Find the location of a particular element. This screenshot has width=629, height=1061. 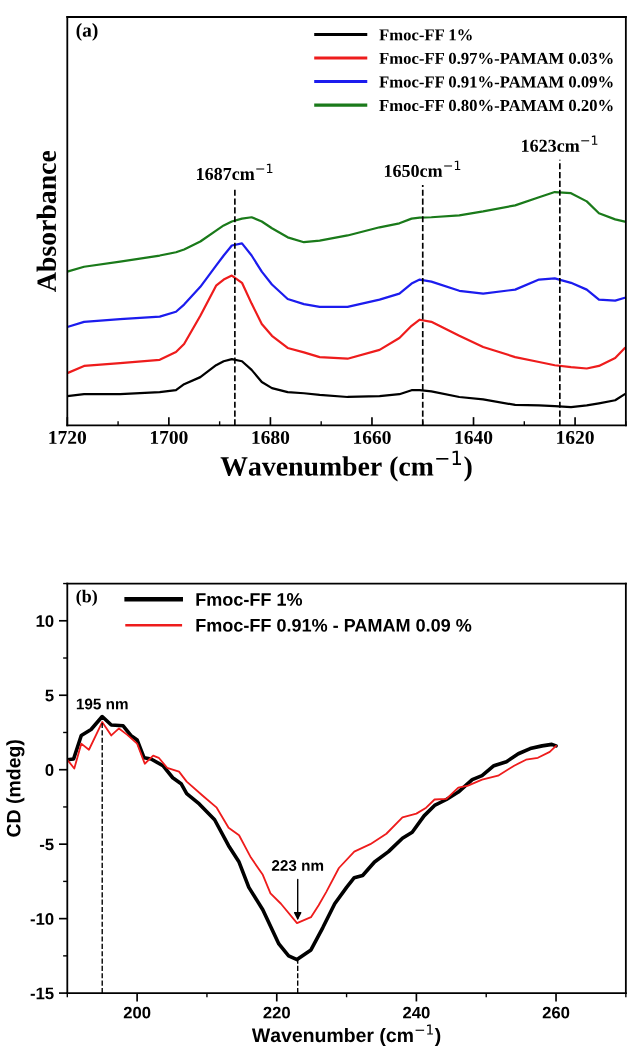

annotation: 223 nm is located at coordinates (297, 865).